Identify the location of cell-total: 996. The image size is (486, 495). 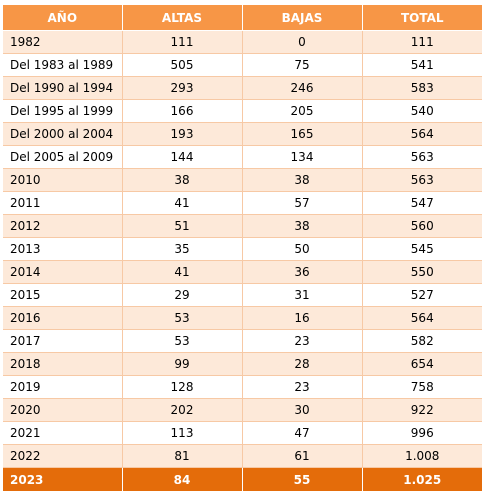
(422, 433).